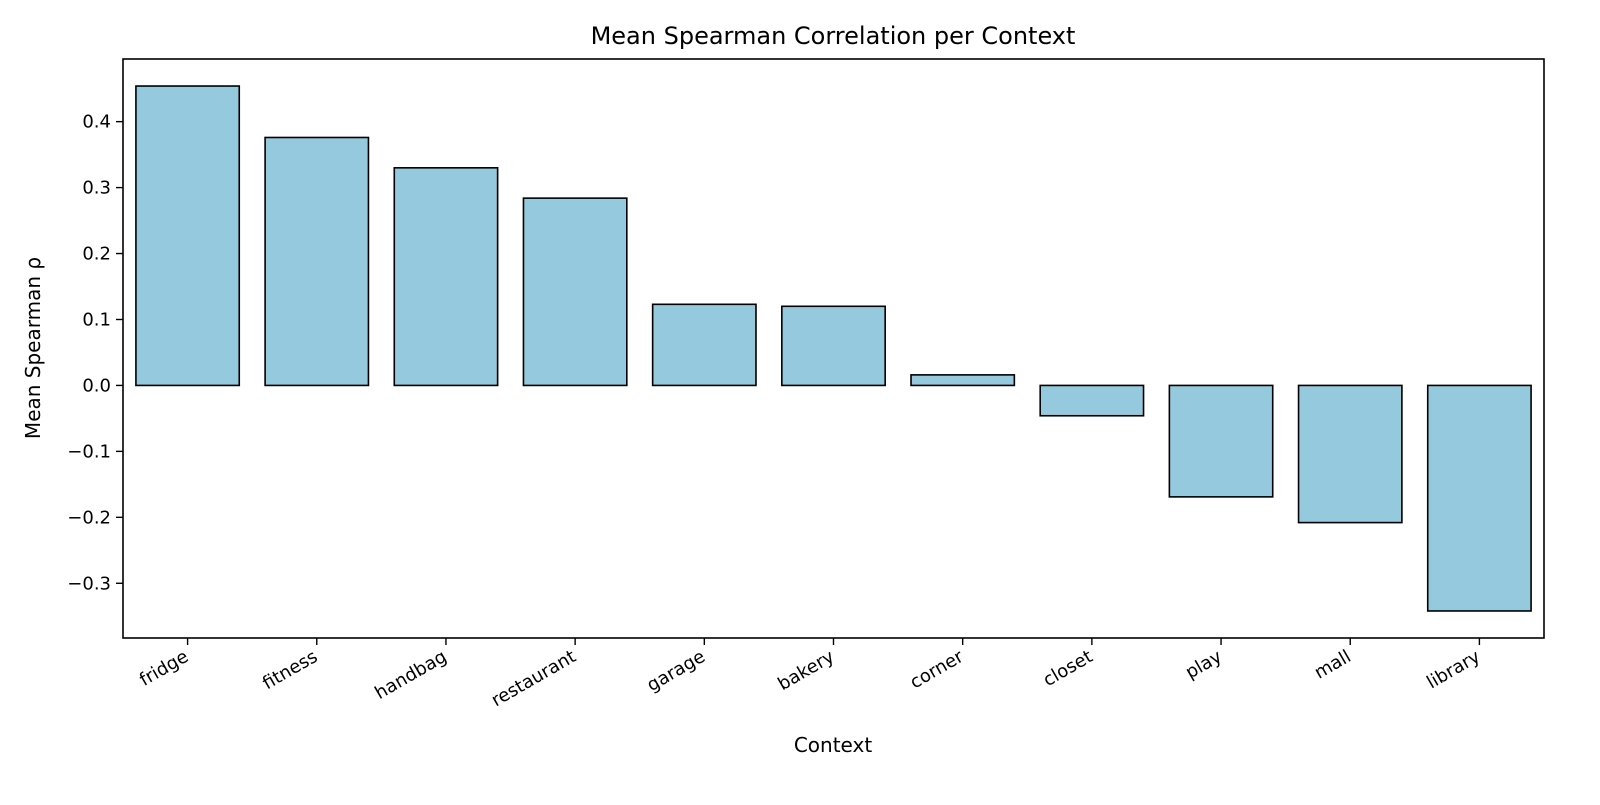 The image size is (1600, 805). Describe the element at coordinates (1453, 669) in the screenshot. I see `x-tick-label: library` at that location.